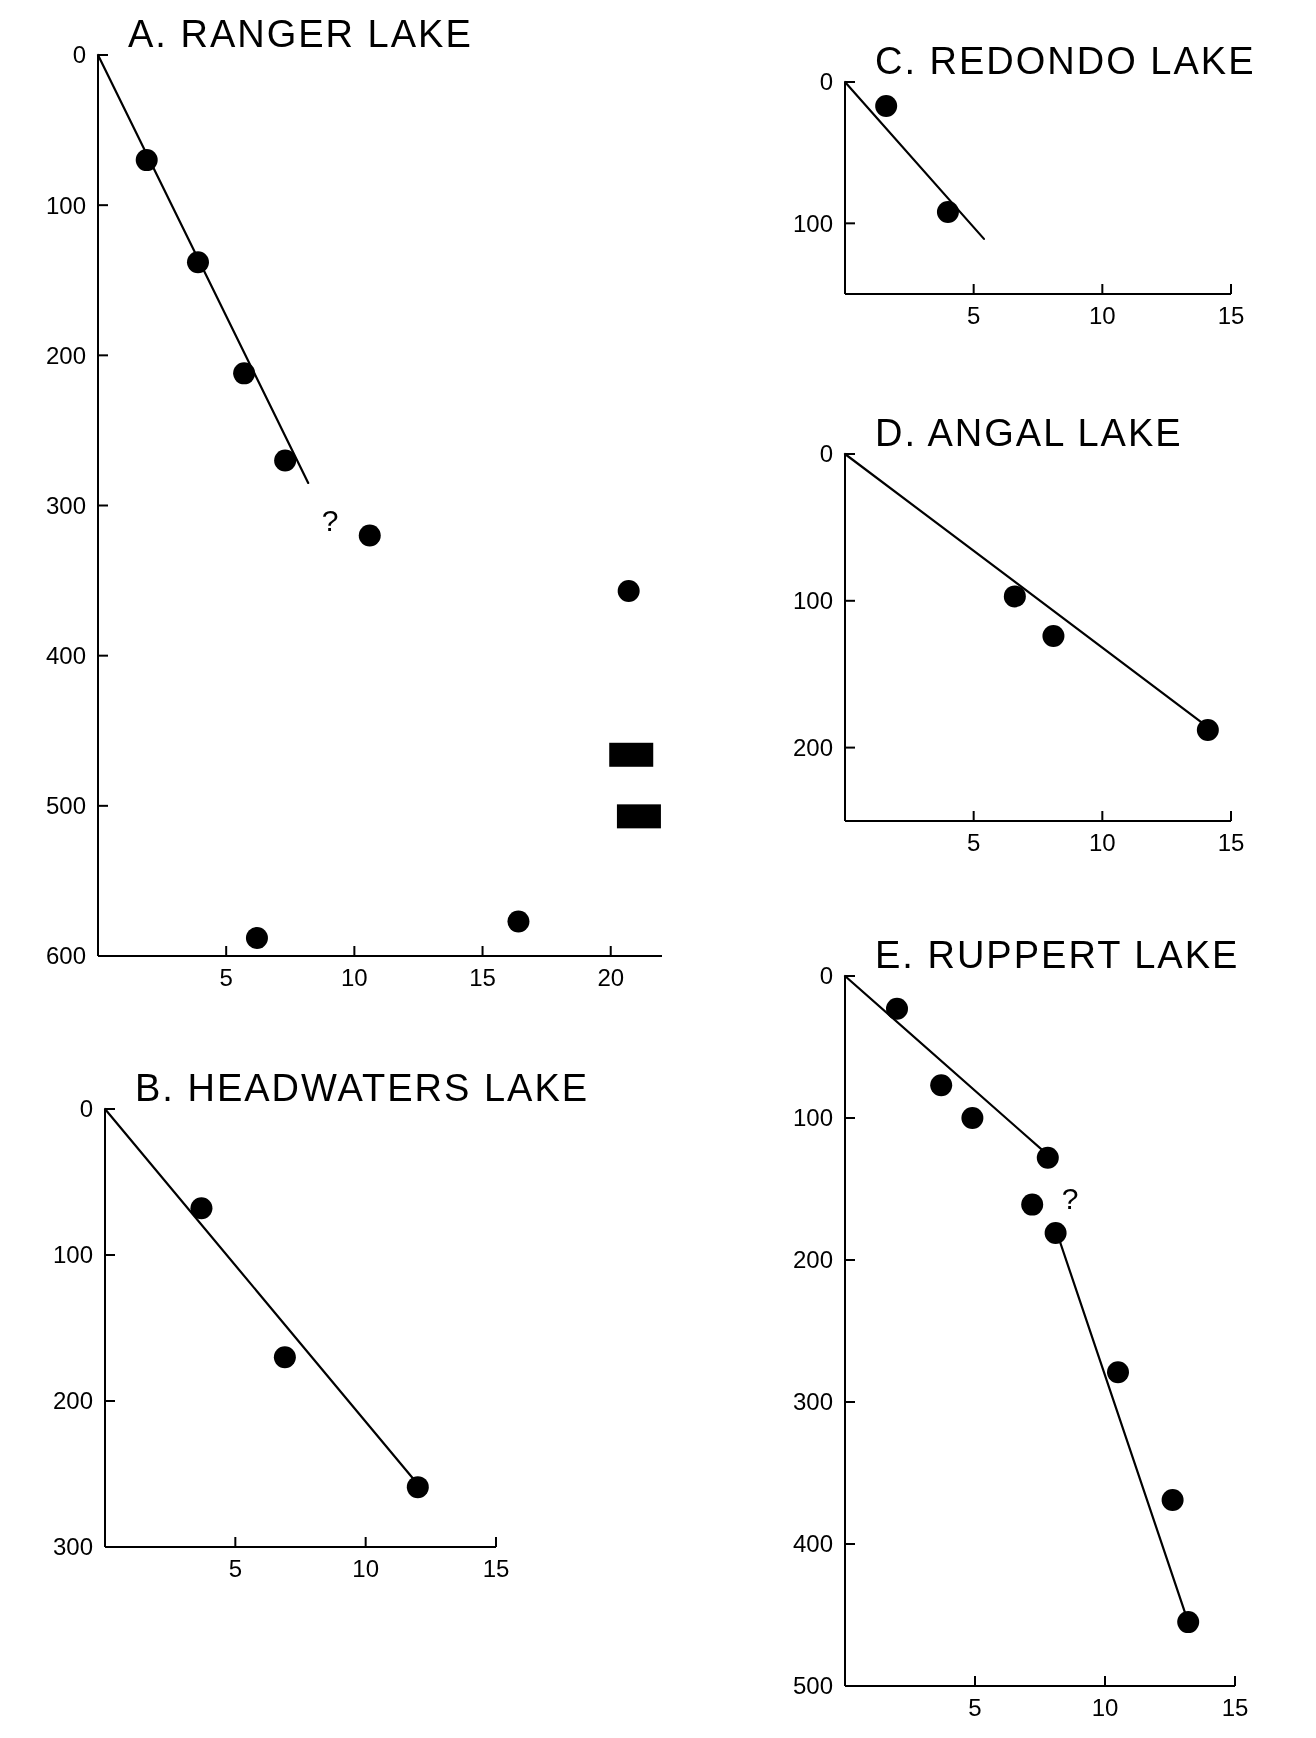 Image resolution: width=1316 pixels, height=1738 pixels. I want to click on chart-title: E. RUPPERT LAKE, so click(1057, 955).